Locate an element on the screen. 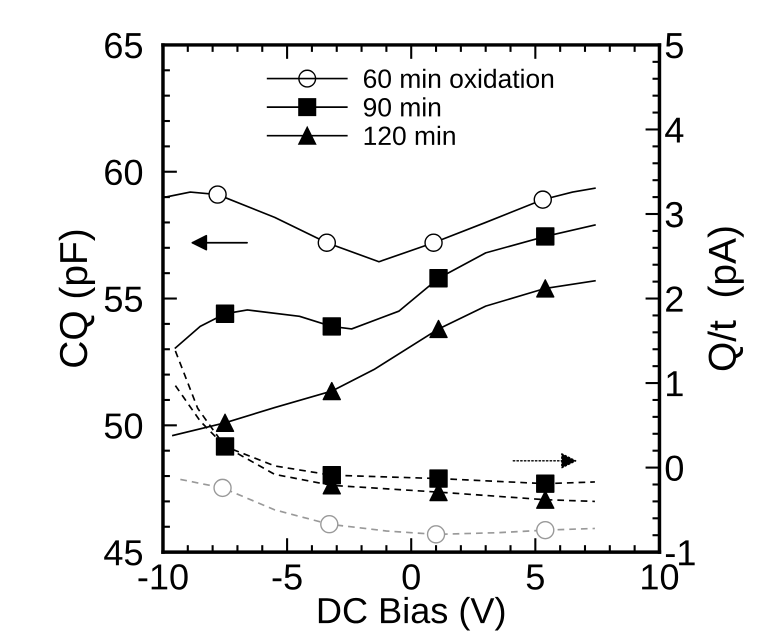  y2-tick-label: 4 is located at coordinates (674, 130).